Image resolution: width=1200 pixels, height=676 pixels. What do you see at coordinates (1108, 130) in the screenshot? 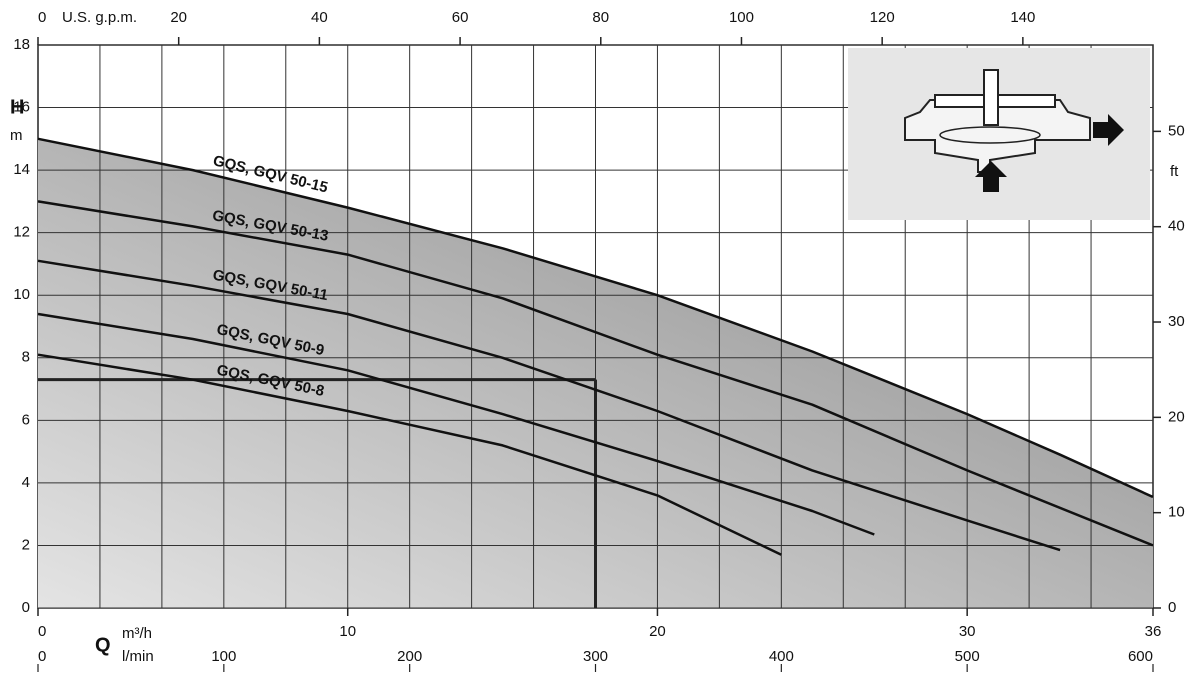
I see `outlet-arrow` at bounding box center [1108, 130].